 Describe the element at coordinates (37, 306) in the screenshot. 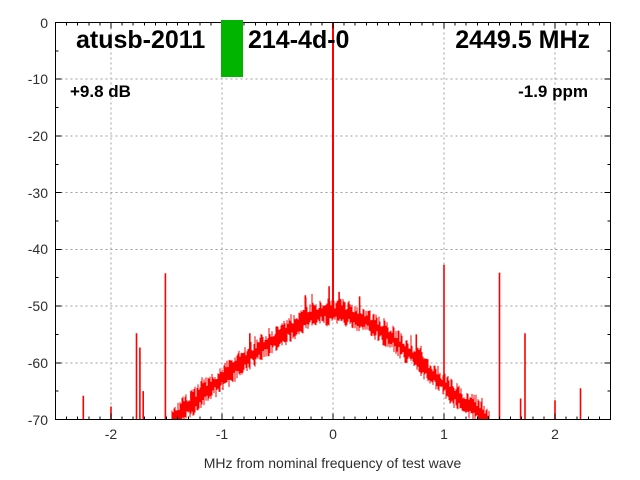

I see `y-tick-label: -50` at that location.